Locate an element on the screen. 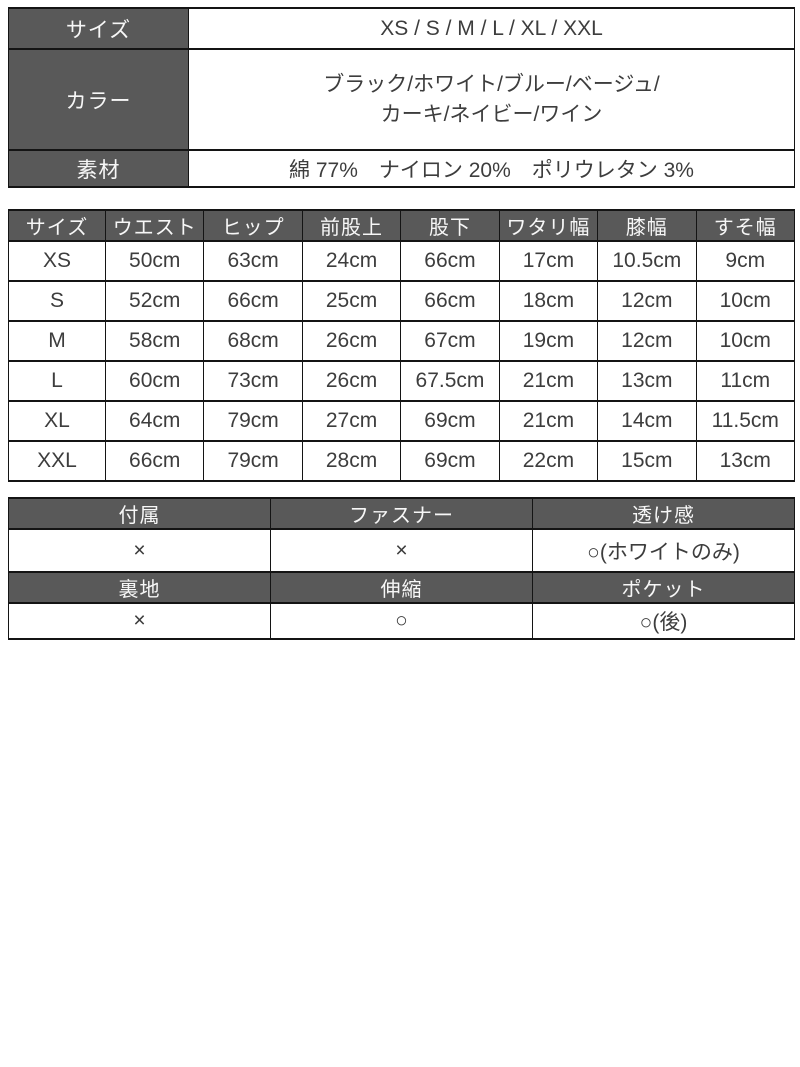  spec-value-size: XS / S / M / L / XL / XXL is located at coordinates (491, 28).